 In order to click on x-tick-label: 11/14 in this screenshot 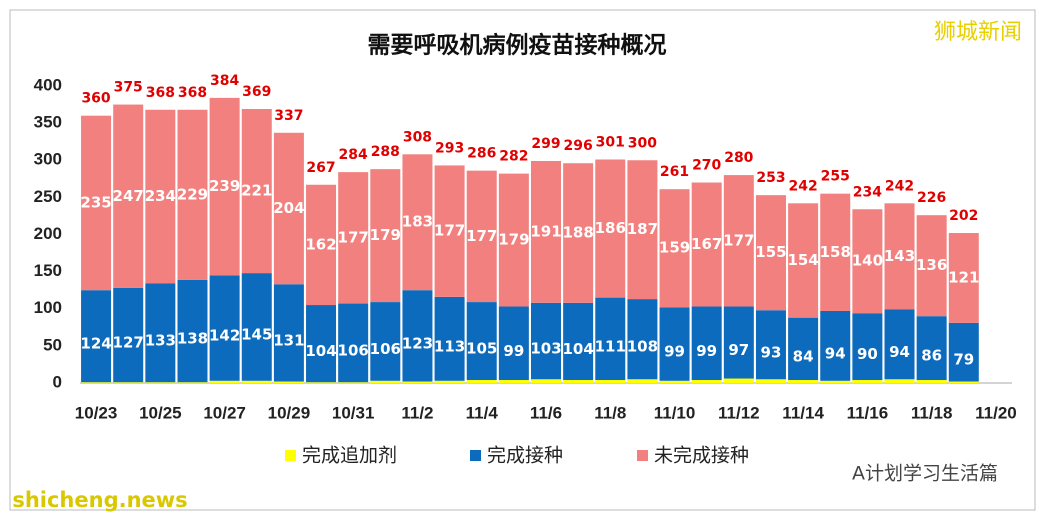, I will do `click(803, 412)`.